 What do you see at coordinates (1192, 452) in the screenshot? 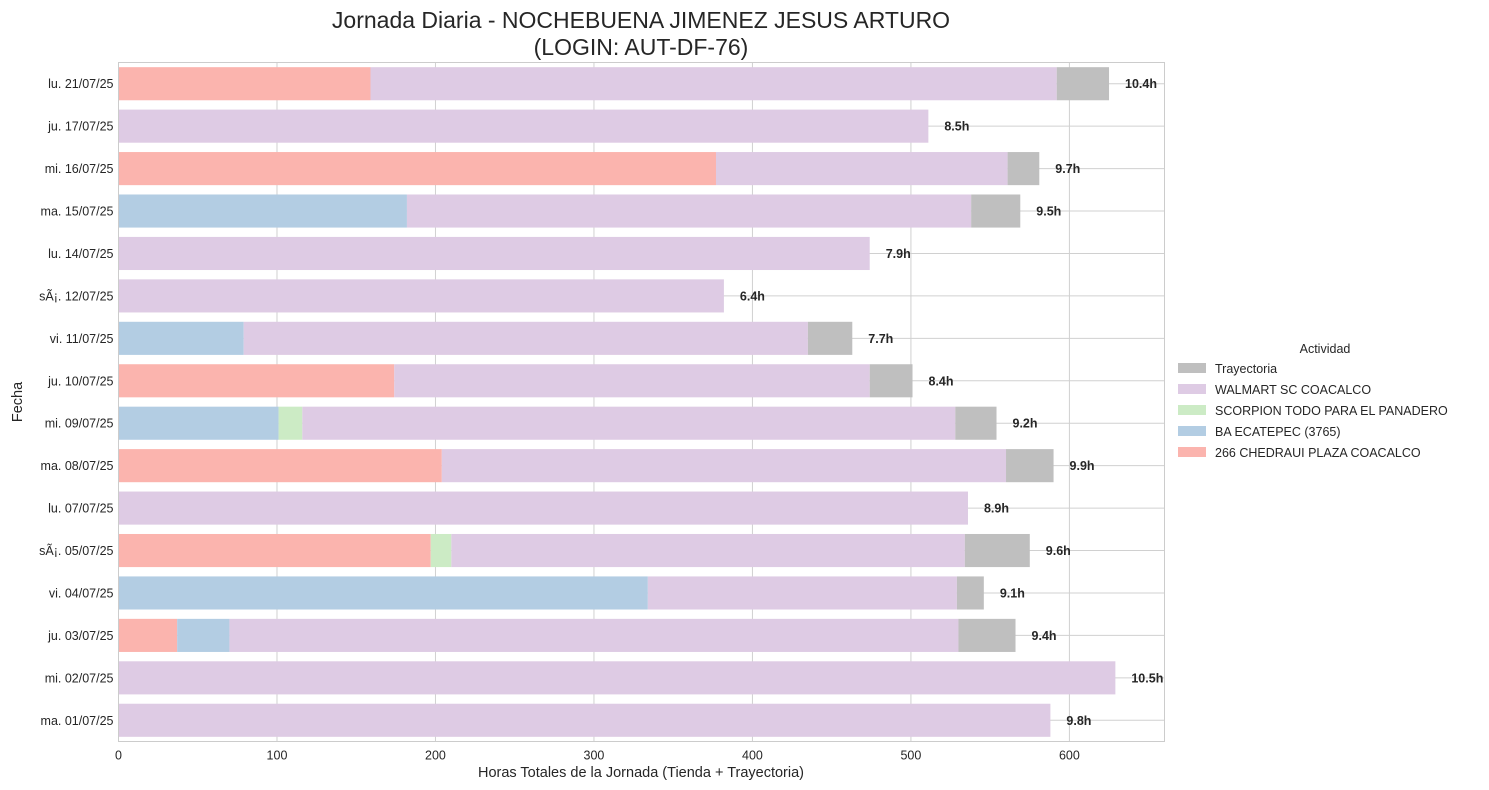
I see `legend-swatch-266-chedraui-plaza-coacalco` at bounding box center [1192, 452].